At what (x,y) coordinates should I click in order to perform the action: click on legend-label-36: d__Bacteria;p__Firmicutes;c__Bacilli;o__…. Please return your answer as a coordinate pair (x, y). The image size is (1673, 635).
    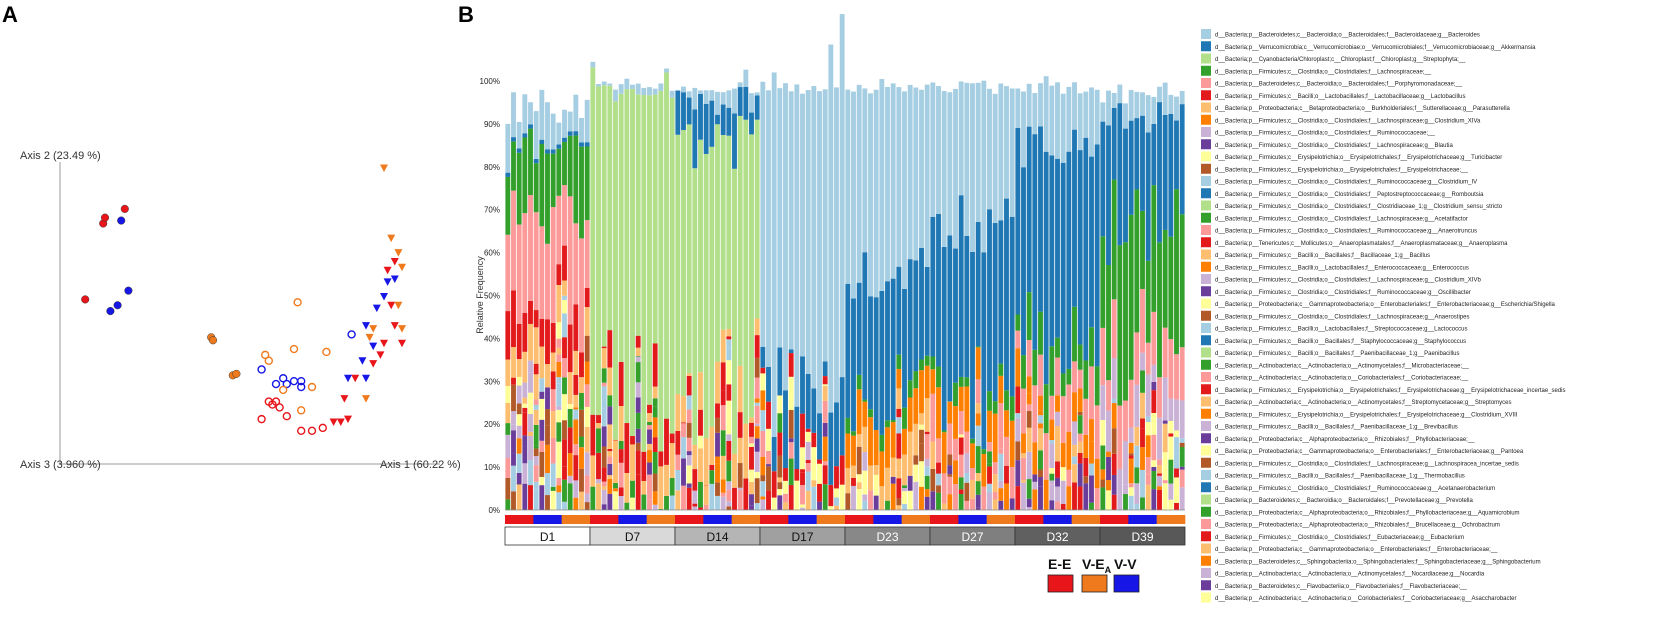
    Looking at the image, I should click on (1340, 477).